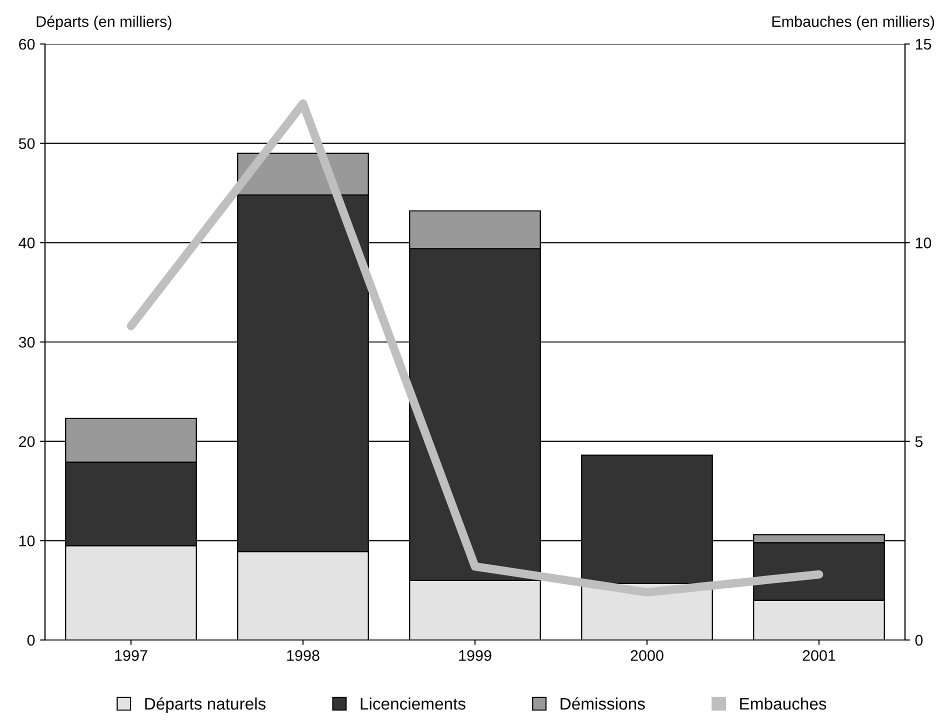 This screenshot has height=728, width=944. Describe the element at coordinates (131, 655) in the screenshot. I see `x-tick-label: 1997` at that location.